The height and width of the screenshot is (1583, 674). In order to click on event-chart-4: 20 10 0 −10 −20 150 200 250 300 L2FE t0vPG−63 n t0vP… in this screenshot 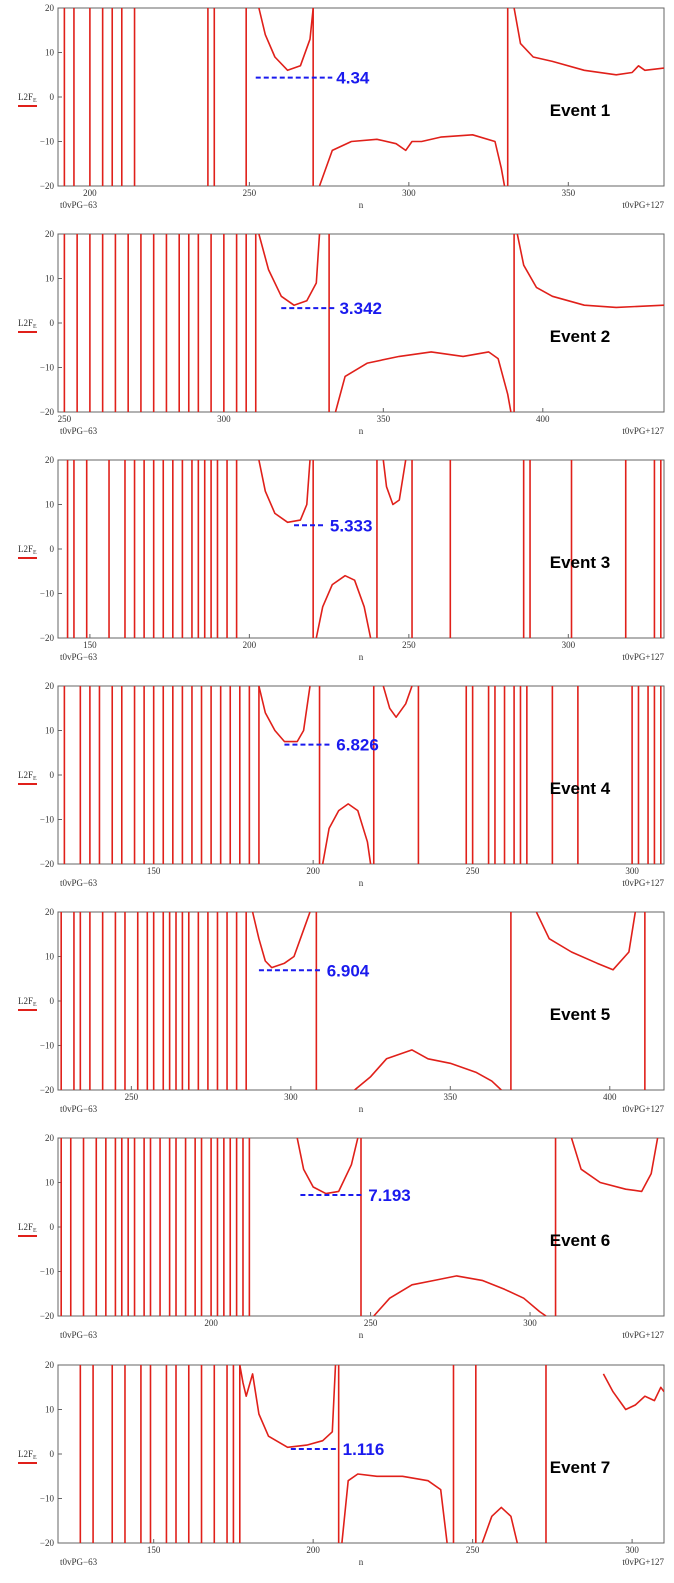, I will do `click(341, 784)`.